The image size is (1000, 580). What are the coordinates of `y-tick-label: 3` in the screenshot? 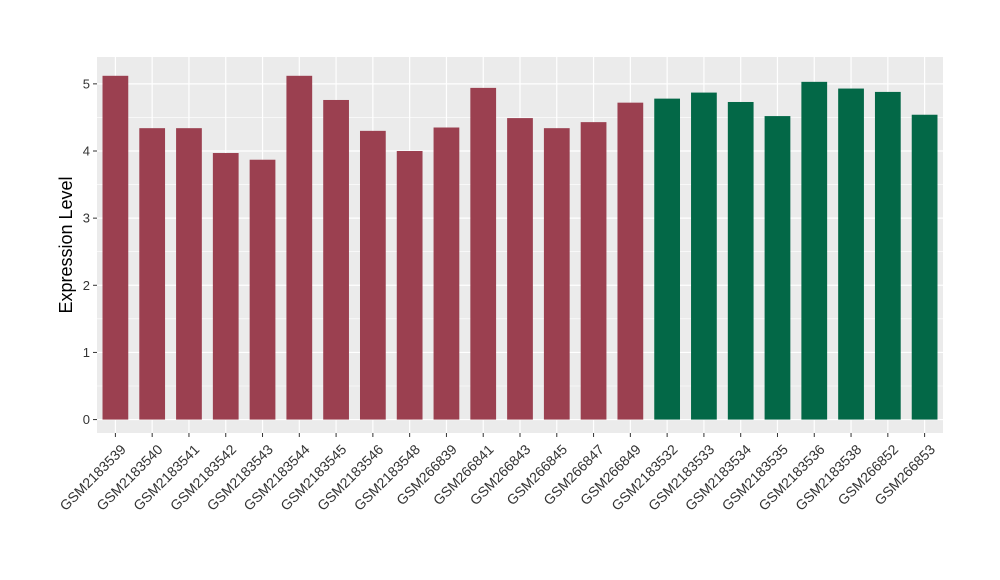 It's located at (86, 218).